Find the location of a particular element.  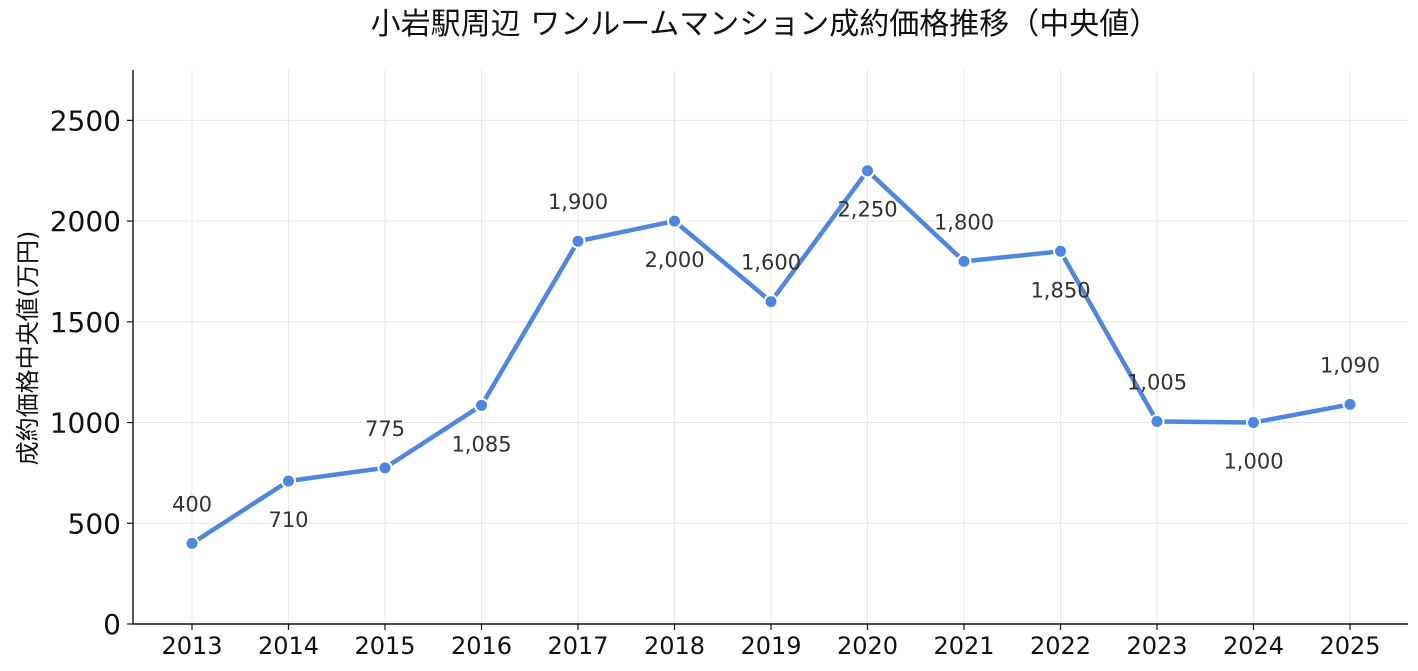

data-label: 2,250 is located at coordinates (867, 210).